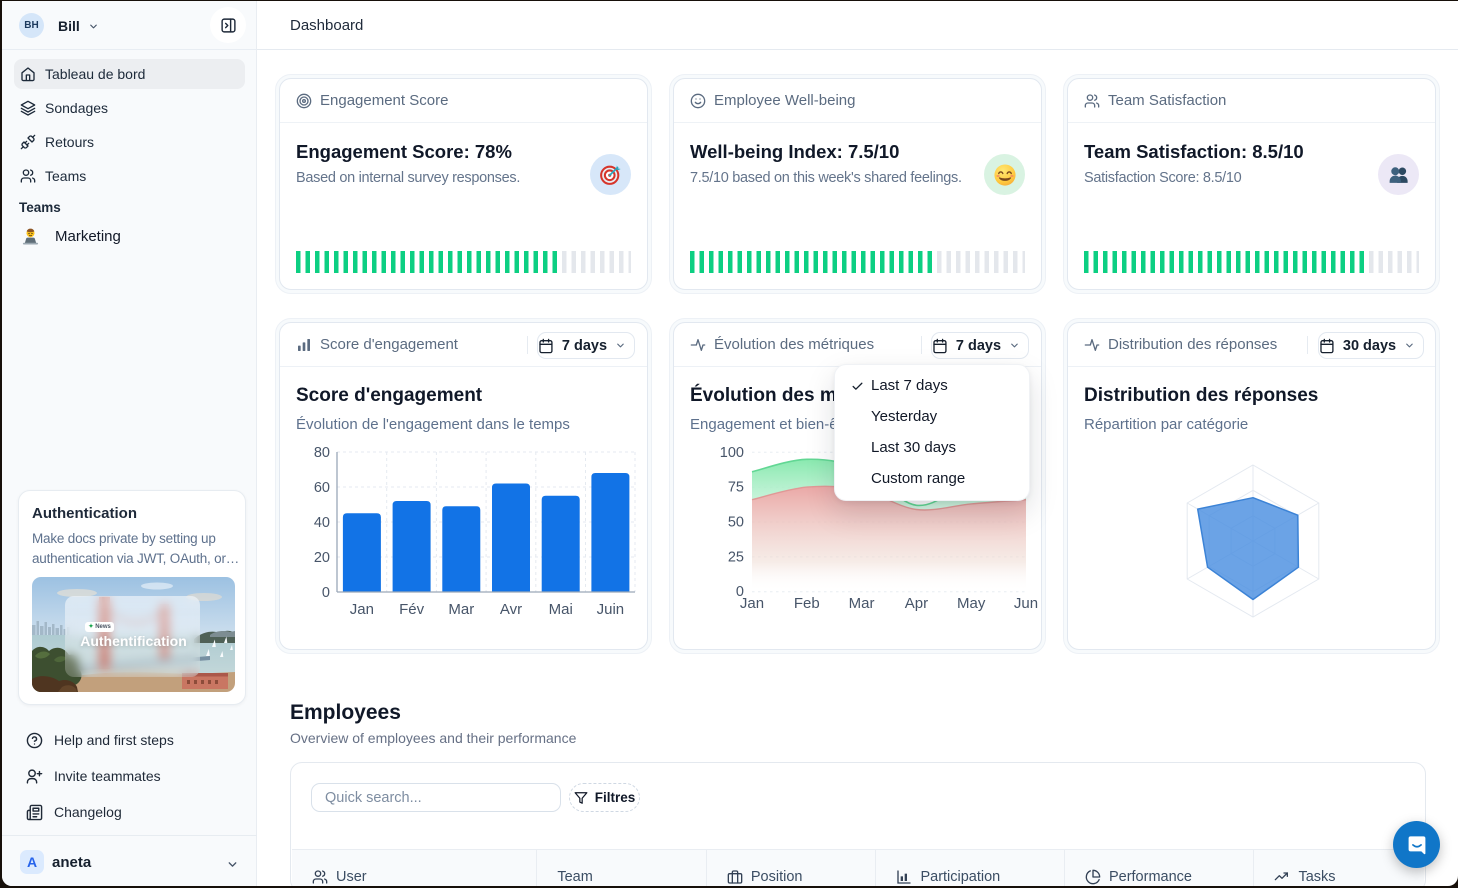  Describe the element at coordinates (322, 558) in the screenshot. I see `svg-text: 20` at that location.